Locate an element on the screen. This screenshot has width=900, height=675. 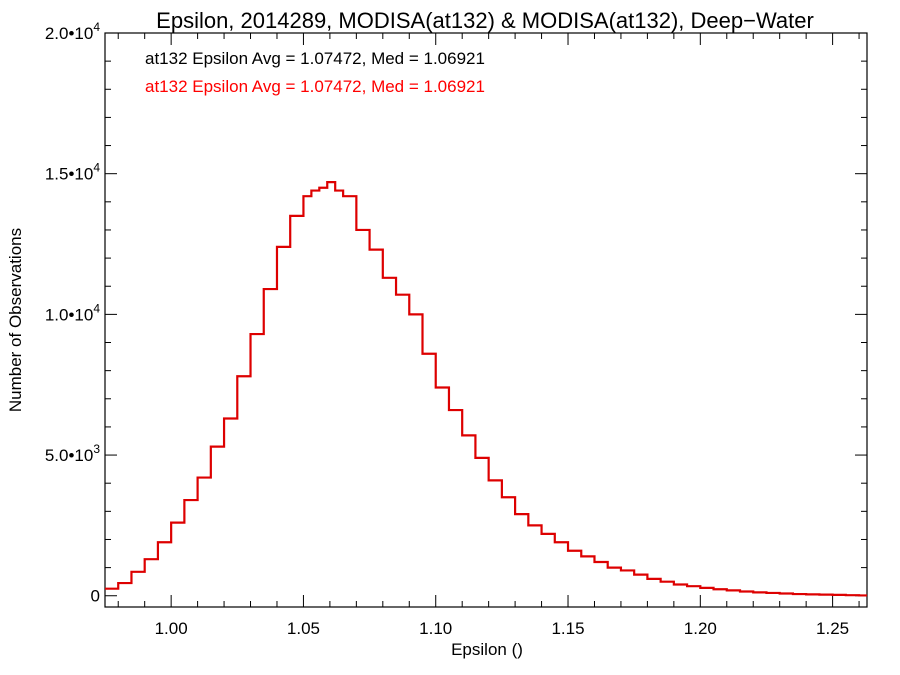
y-tick-label: 2.0•104 is located at coordinates (73, 31).